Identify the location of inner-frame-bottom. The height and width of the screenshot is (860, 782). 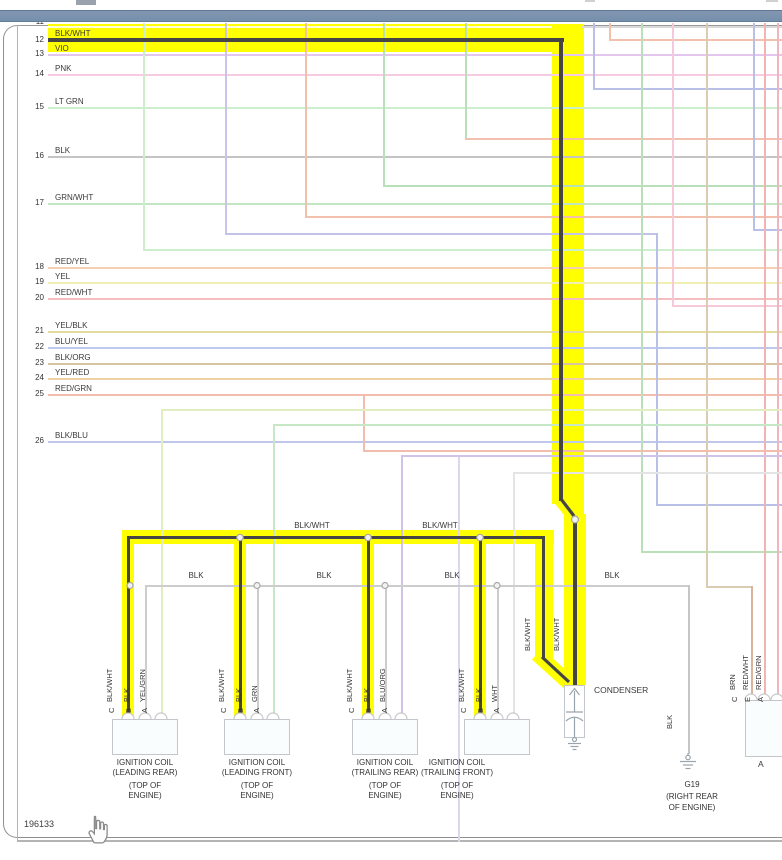
(399, 841).